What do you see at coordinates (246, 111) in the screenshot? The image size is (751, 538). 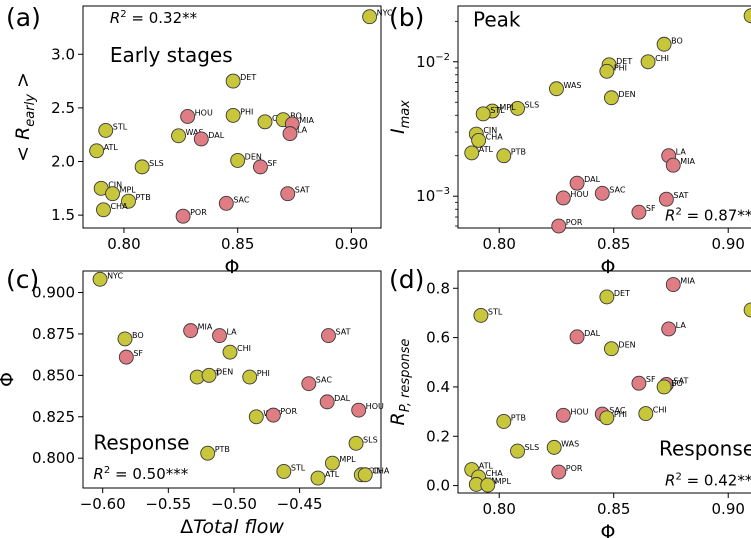 I see `point-label-phi: PHI` at bounding box center [246, 111].